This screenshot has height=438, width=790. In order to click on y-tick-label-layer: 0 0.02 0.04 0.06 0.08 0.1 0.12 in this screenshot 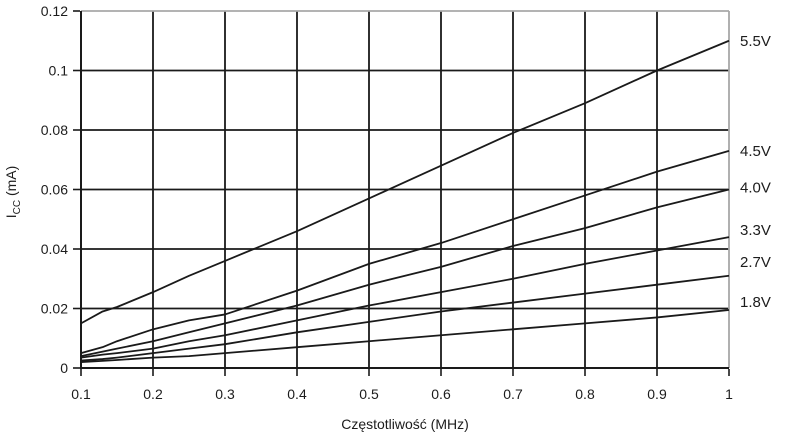, I will do `click(54, 189)`.